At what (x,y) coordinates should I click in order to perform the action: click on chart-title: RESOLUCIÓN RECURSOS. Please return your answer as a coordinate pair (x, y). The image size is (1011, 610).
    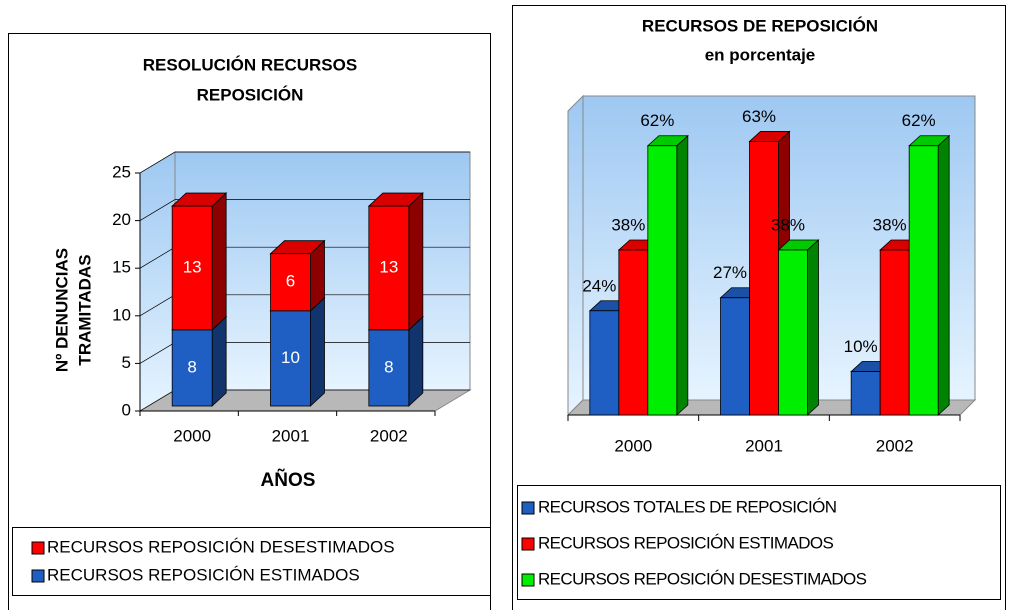
    Looking at the image, I should click on (250, 64).